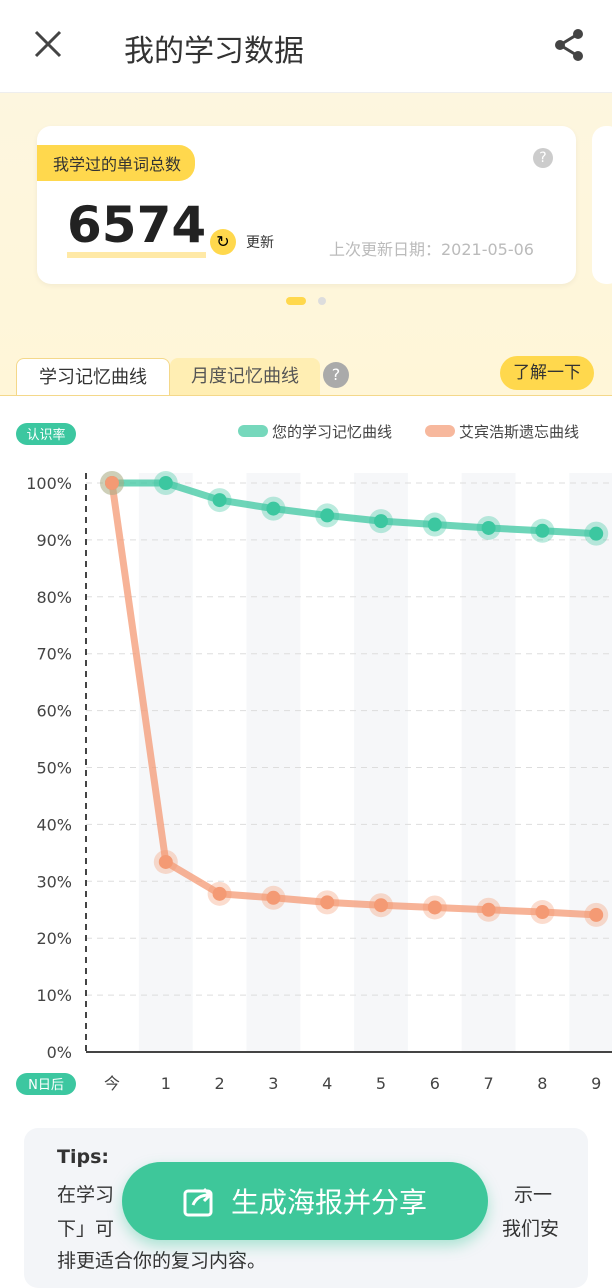  I want to click on next-card, so click(602, 205).